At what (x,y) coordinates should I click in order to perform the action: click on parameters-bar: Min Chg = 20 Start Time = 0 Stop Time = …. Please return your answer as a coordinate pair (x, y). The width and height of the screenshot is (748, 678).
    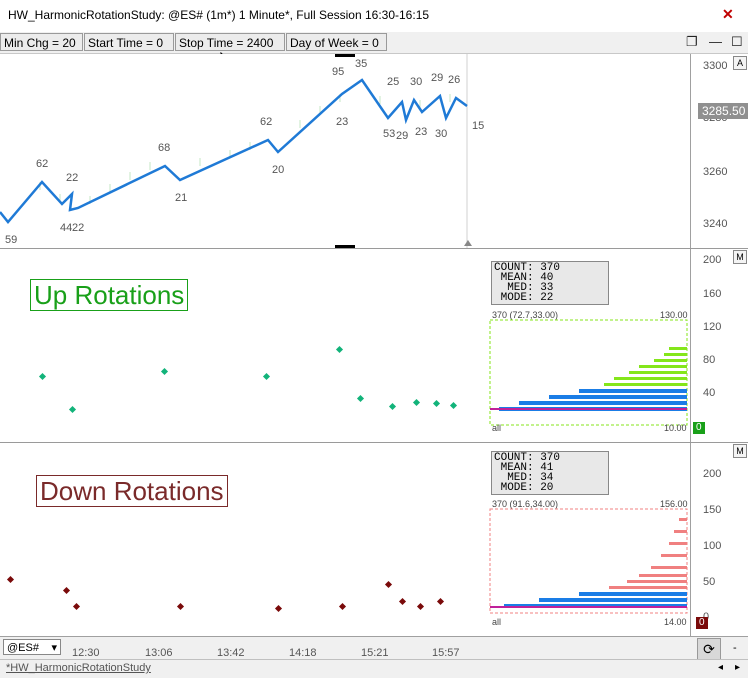
    Looking at the image, I should click on (374, 43).